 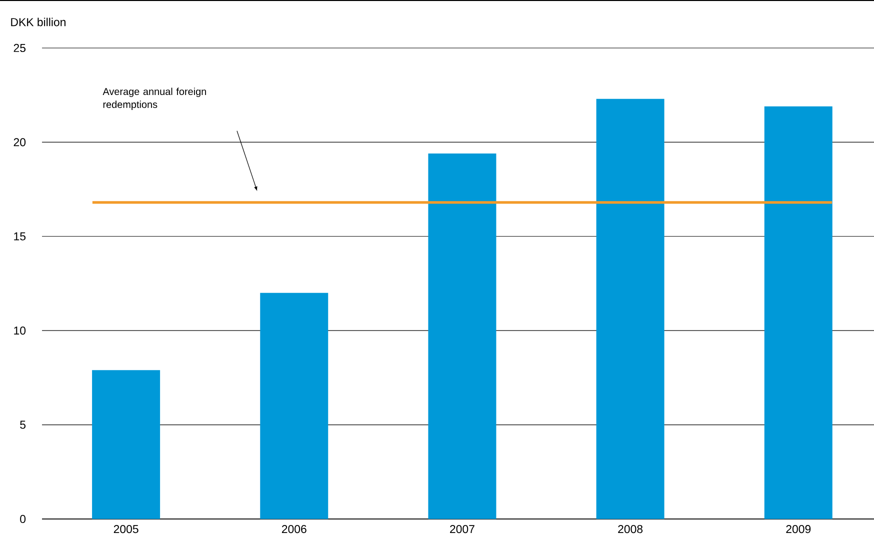 What do you see at coordinates (23, 424) in the screenshot?
I see `y-tick-label: 5` at bounding box center [23, 424].